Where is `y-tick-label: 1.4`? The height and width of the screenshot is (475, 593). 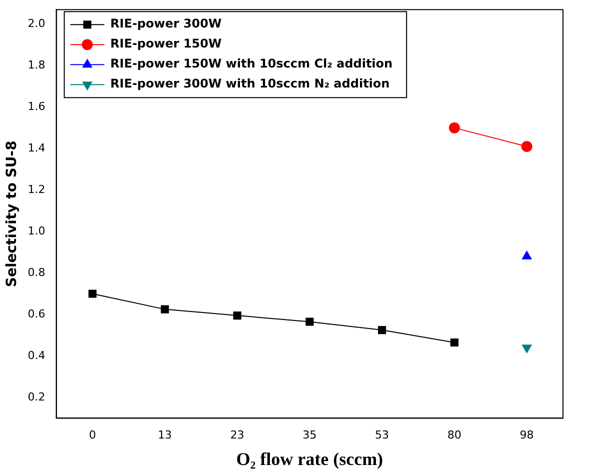 y-tick-label: 1.4 is located at coordinates (37, 147).